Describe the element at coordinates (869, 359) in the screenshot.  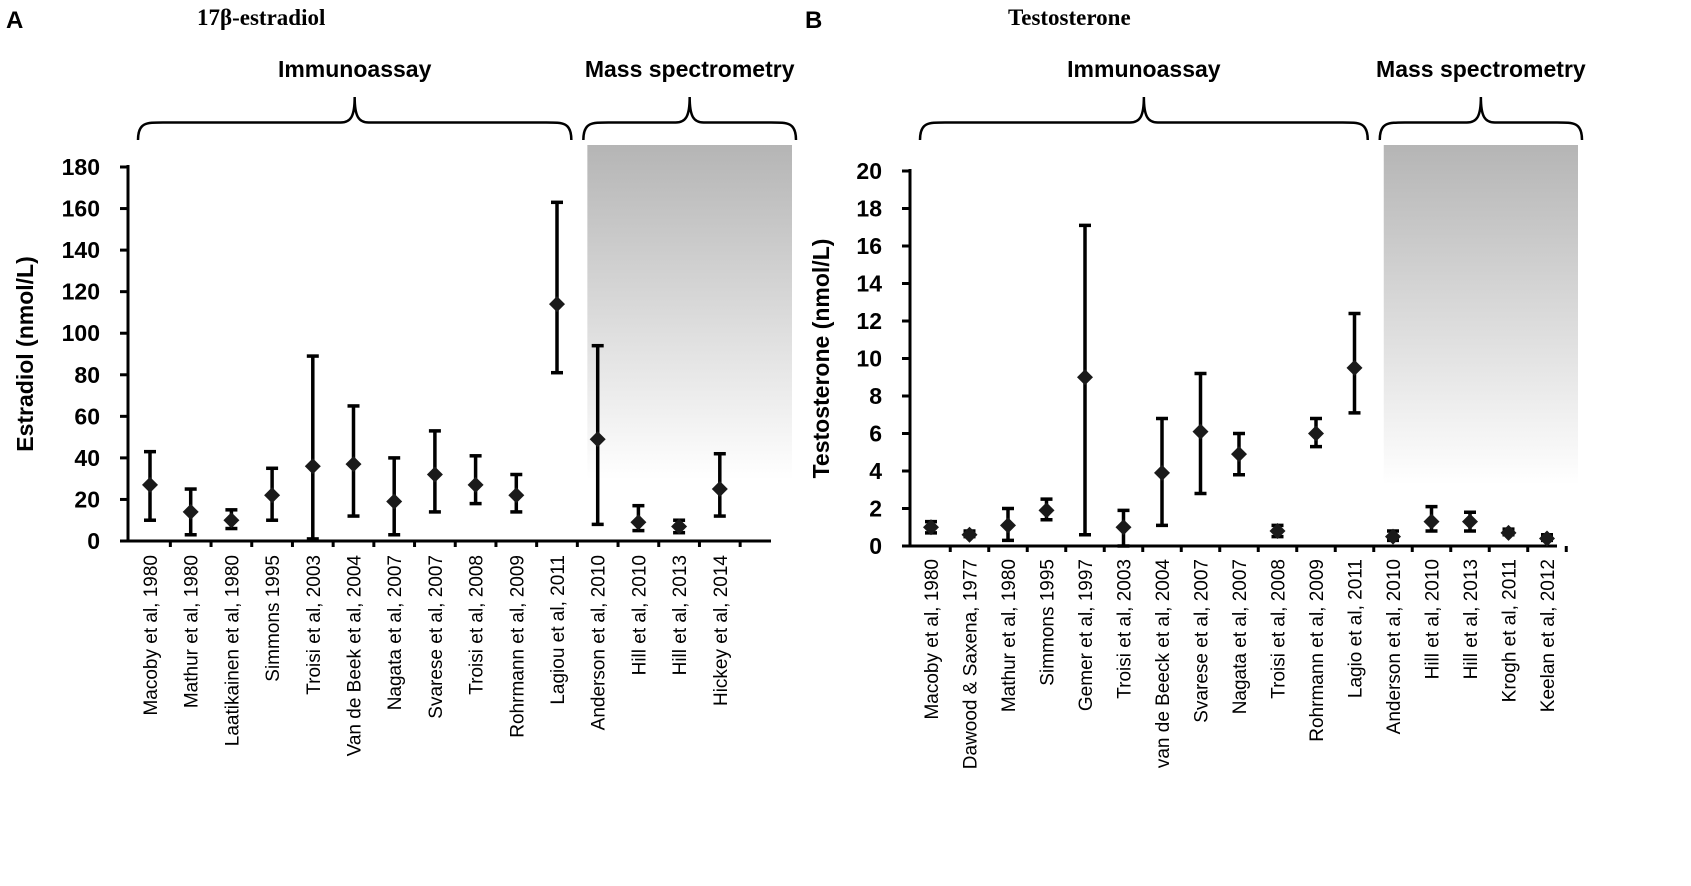
I see `y-tick-label: 10` at that location.